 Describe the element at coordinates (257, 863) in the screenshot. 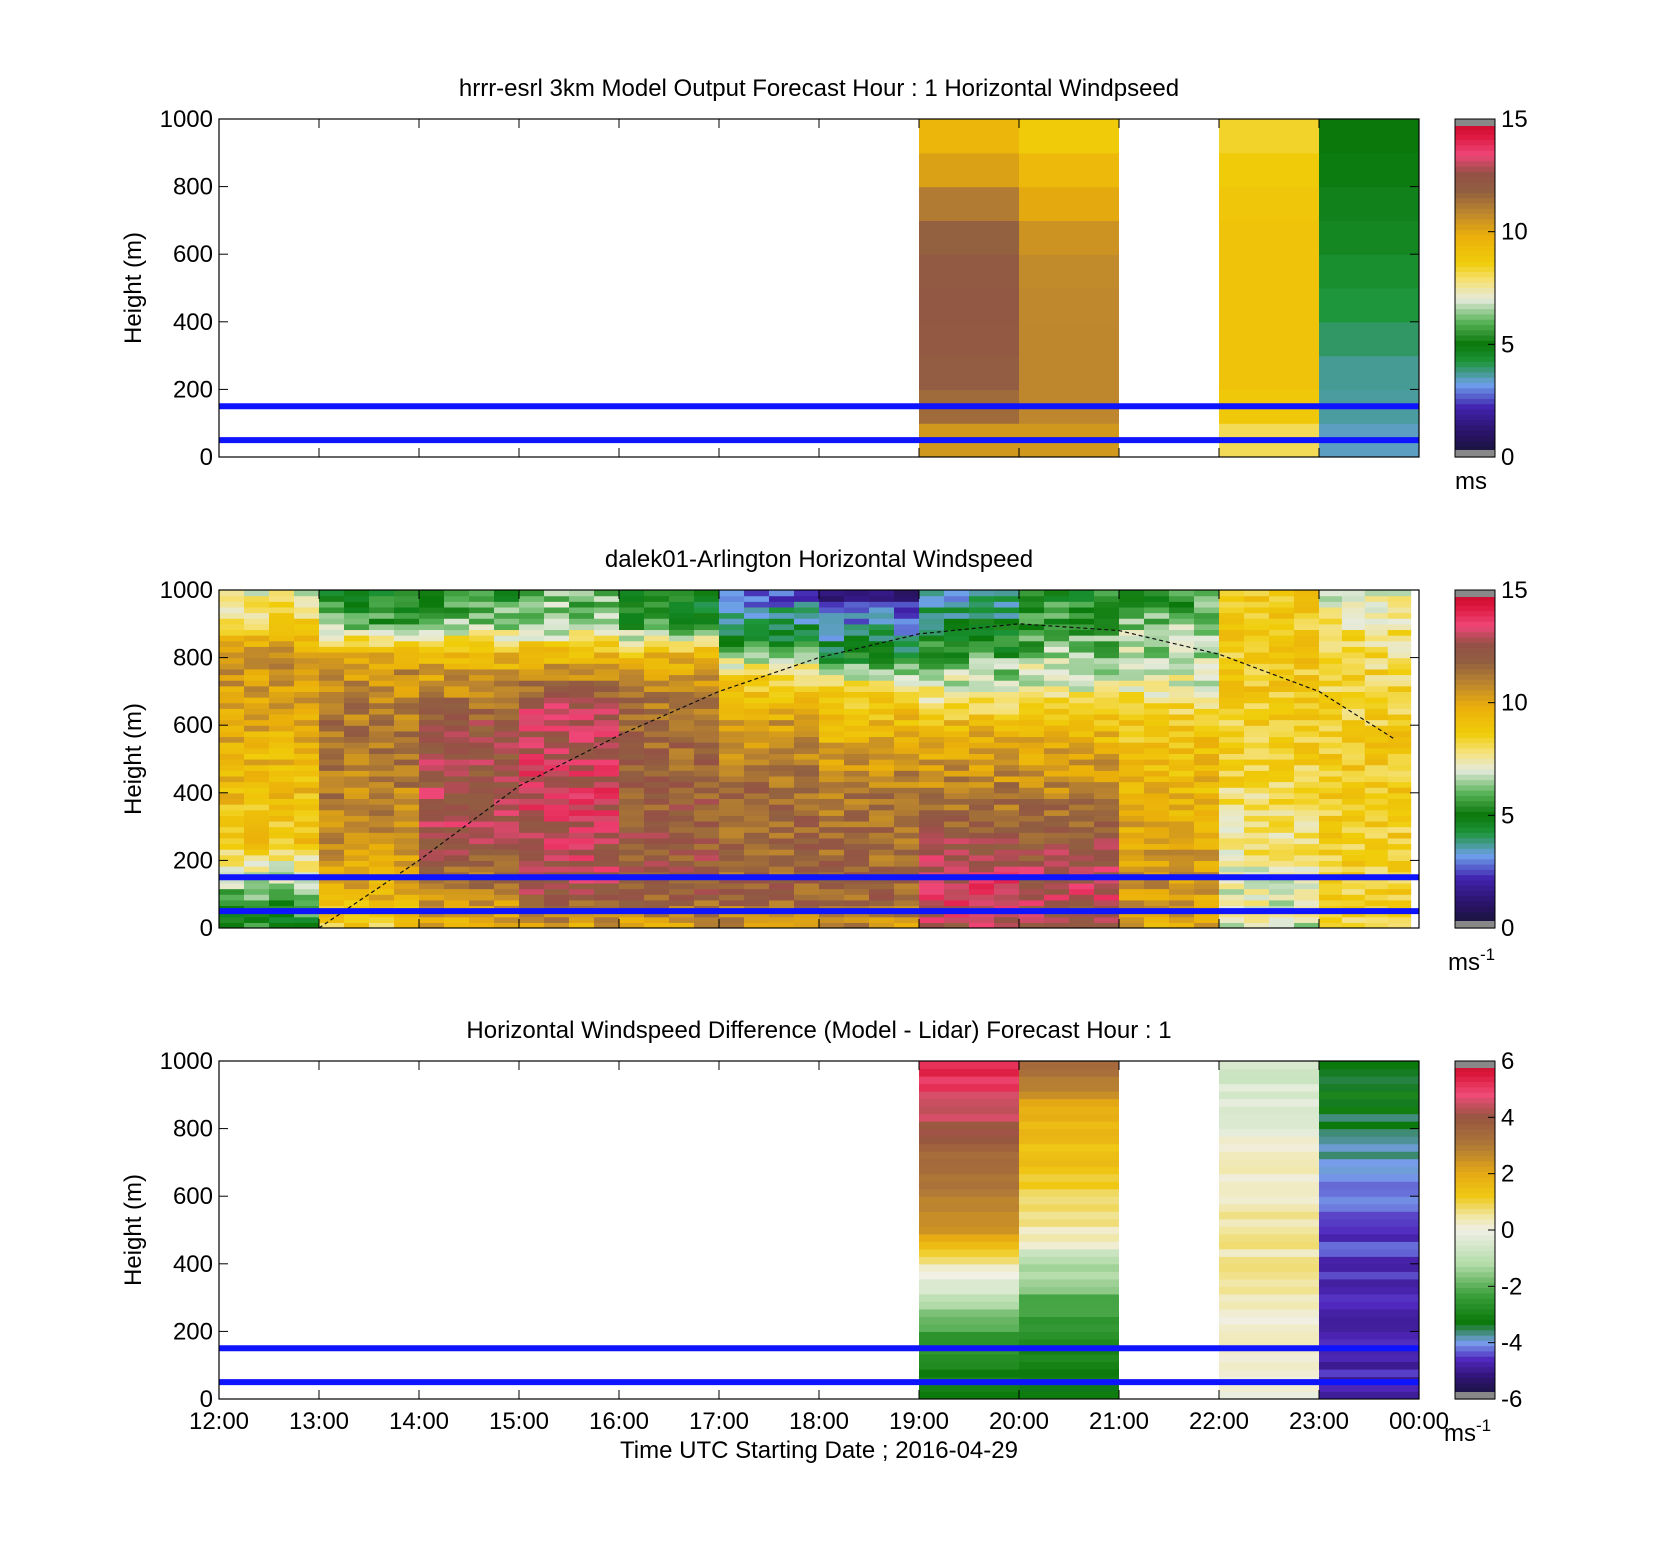

I see `lidar-bin0-sub1-cell11` at that location.